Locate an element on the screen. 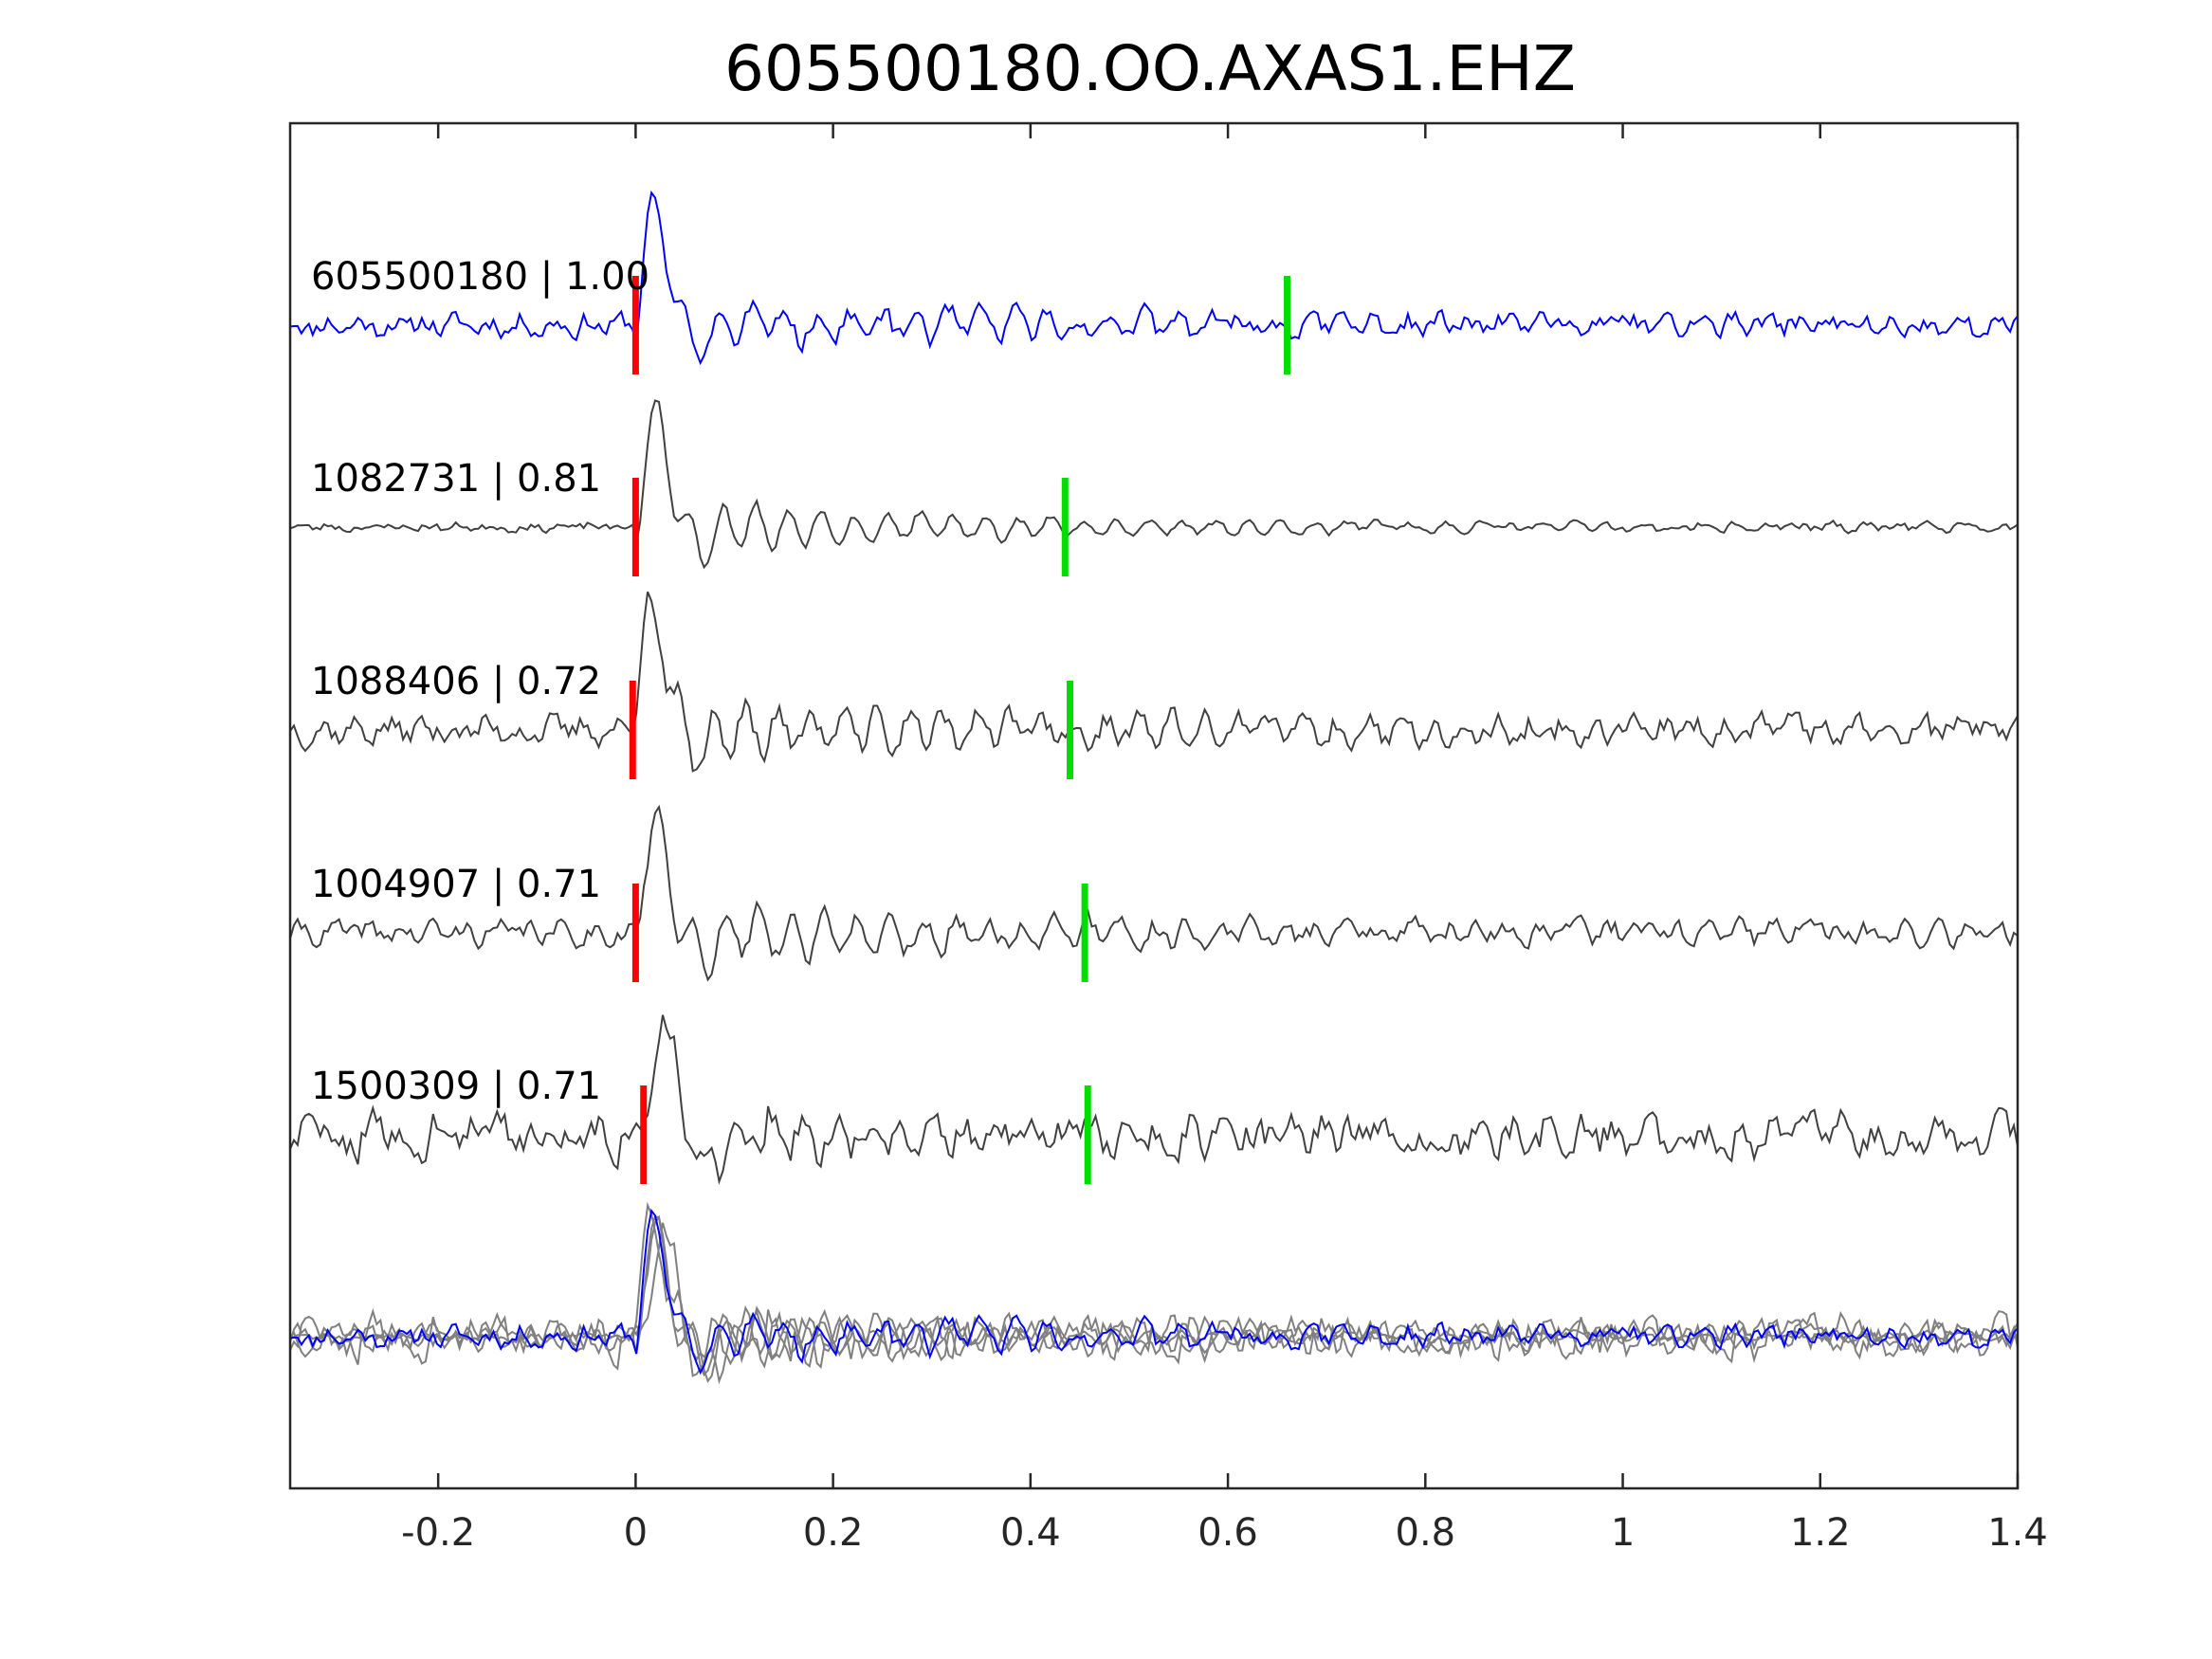 The width and height of the screenshot is (2212, 1659). x-tick-label: 1.2 is located at coordinates (1820, 1533).